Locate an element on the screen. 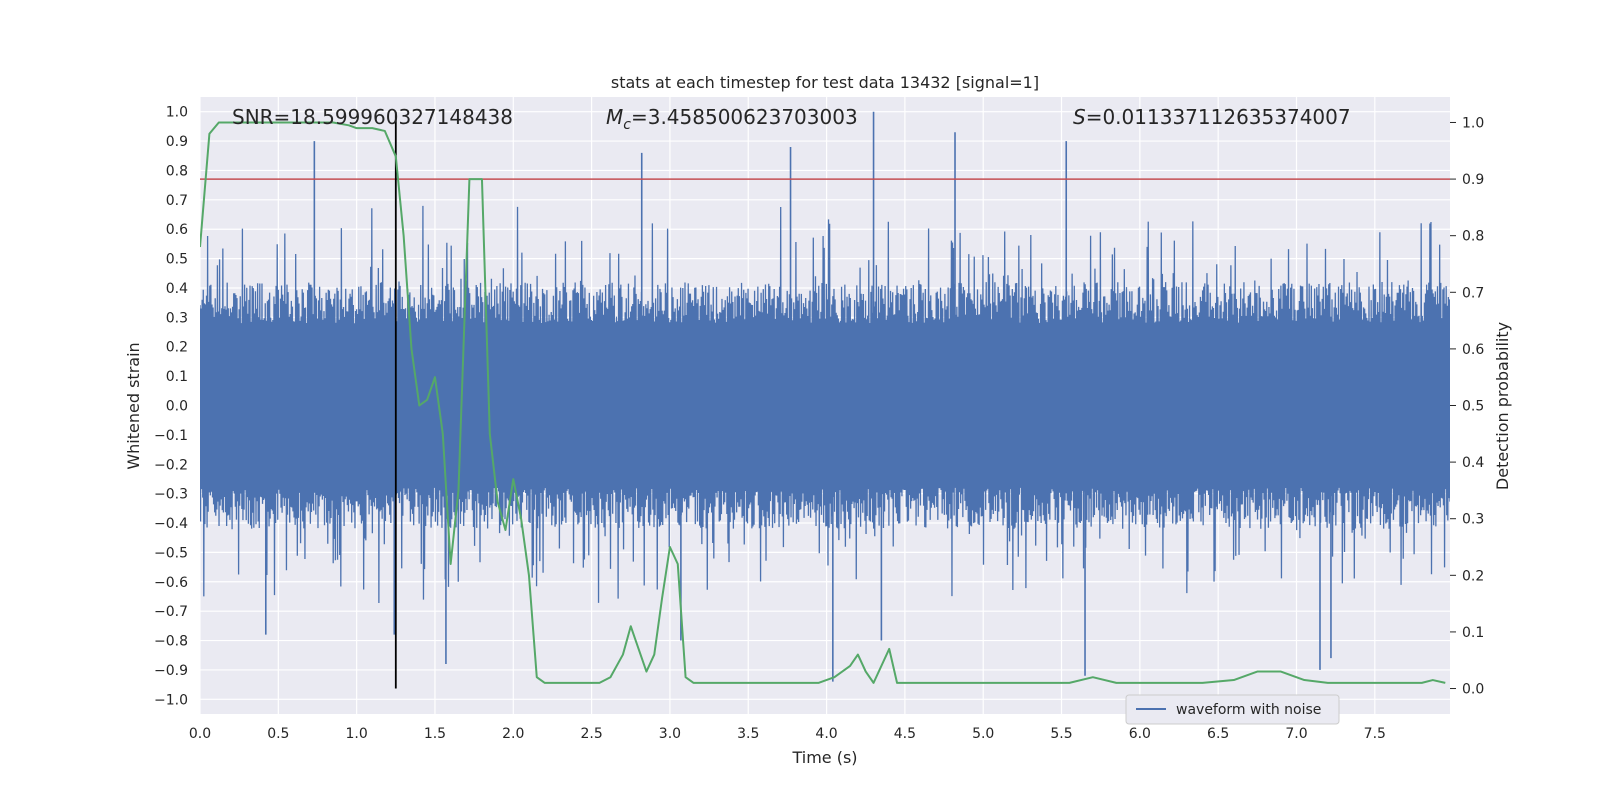 The image size is (1600, 800). y-left-tick-label: −0.7 is located at coordinates (171, 612).